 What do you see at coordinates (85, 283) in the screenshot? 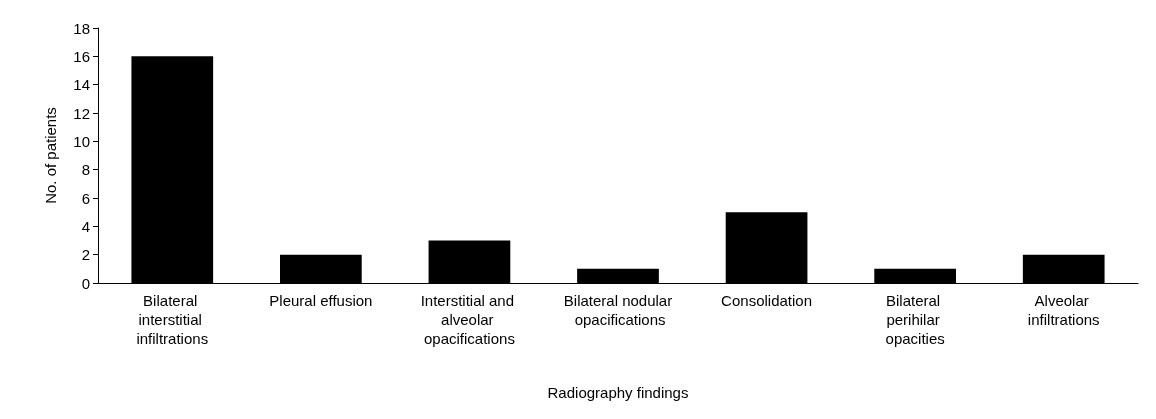
I see `y-tick-label: 0` at bounding box center [85, 283].